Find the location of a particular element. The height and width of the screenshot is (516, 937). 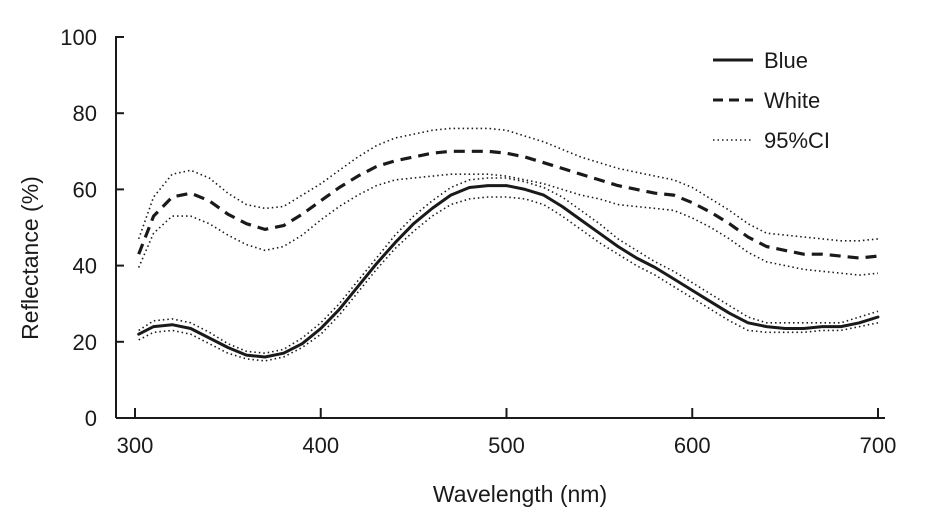

legend-label-blue: Blue is located at coordinates (786, 60).